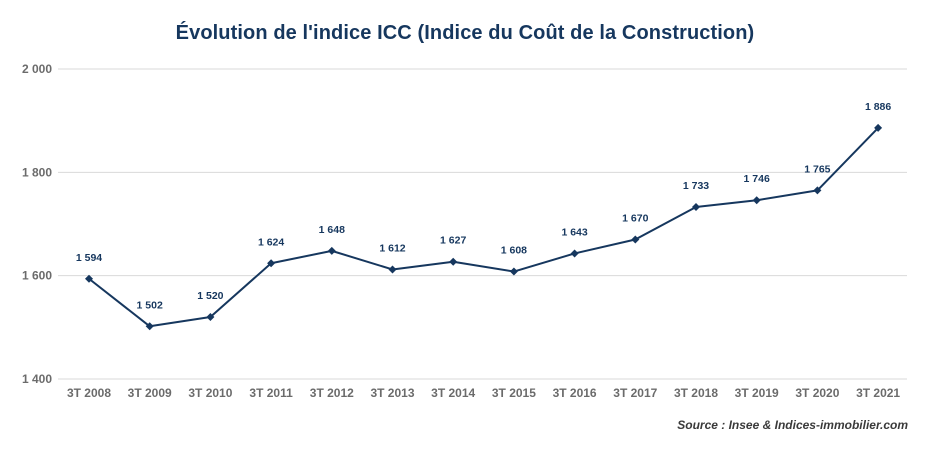 This screenshot has width=930, height=456. Describe the element at coordinates (392, 393) in the screenshot. I see `x-tick-label: 3T 2013` at that location.